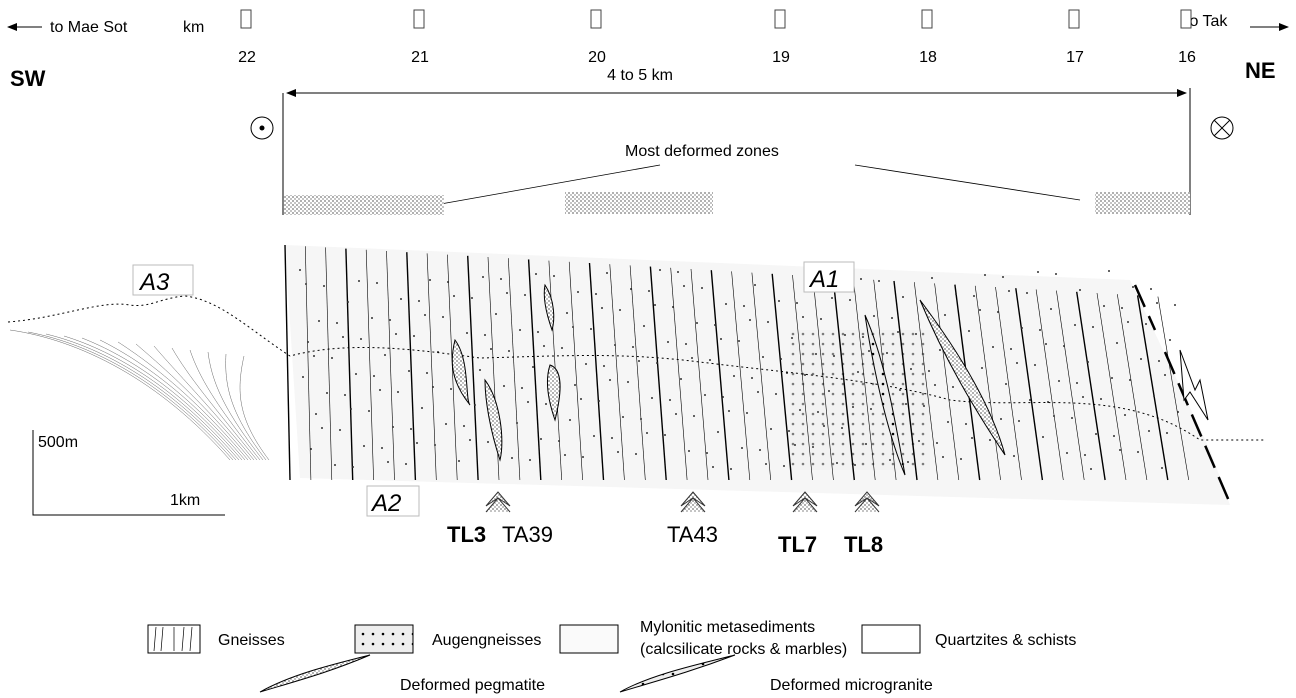 The width and height of the screenshot is (1296, 698). Describe the element at coordinates (1206, 21) in the screenshot. I see `right-direction: to Tak` at that location.